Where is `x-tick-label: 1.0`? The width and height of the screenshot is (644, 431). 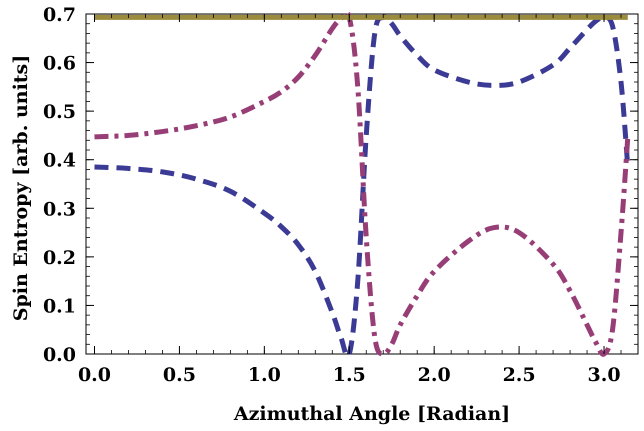 x-tick-label: 1.0 is located at coordinates (264, 375).